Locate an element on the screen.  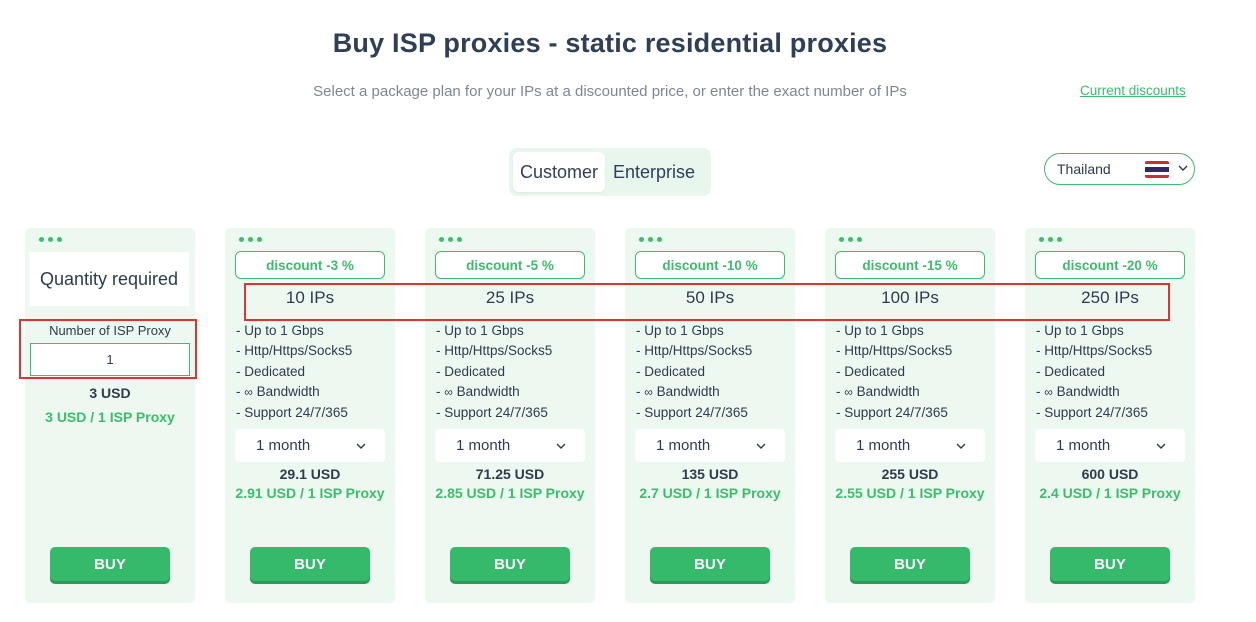
custom-total-price: 3 USD is located at coordinates (110, 393).